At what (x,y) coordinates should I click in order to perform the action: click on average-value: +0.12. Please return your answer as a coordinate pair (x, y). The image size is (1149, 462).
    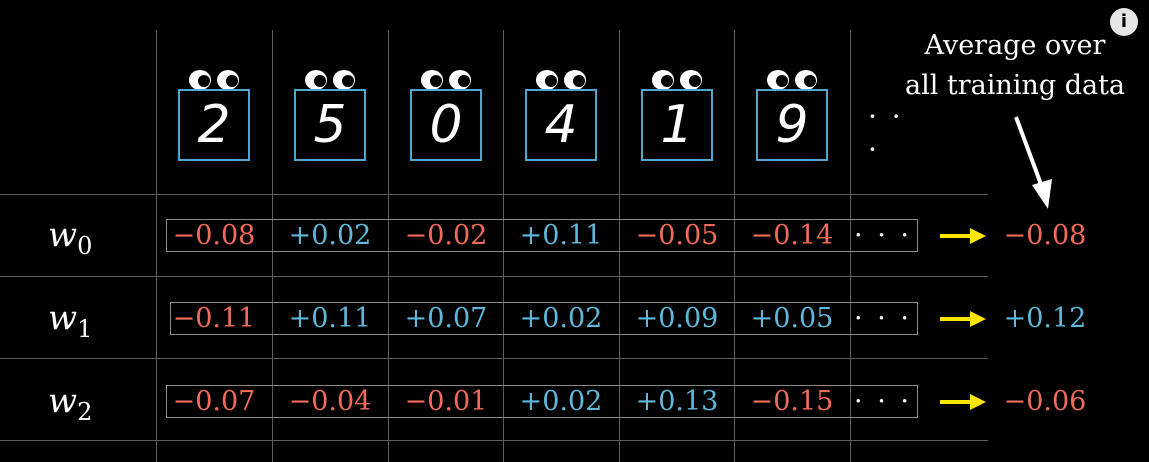
    Looking at the image, I should click on (1045, 318).